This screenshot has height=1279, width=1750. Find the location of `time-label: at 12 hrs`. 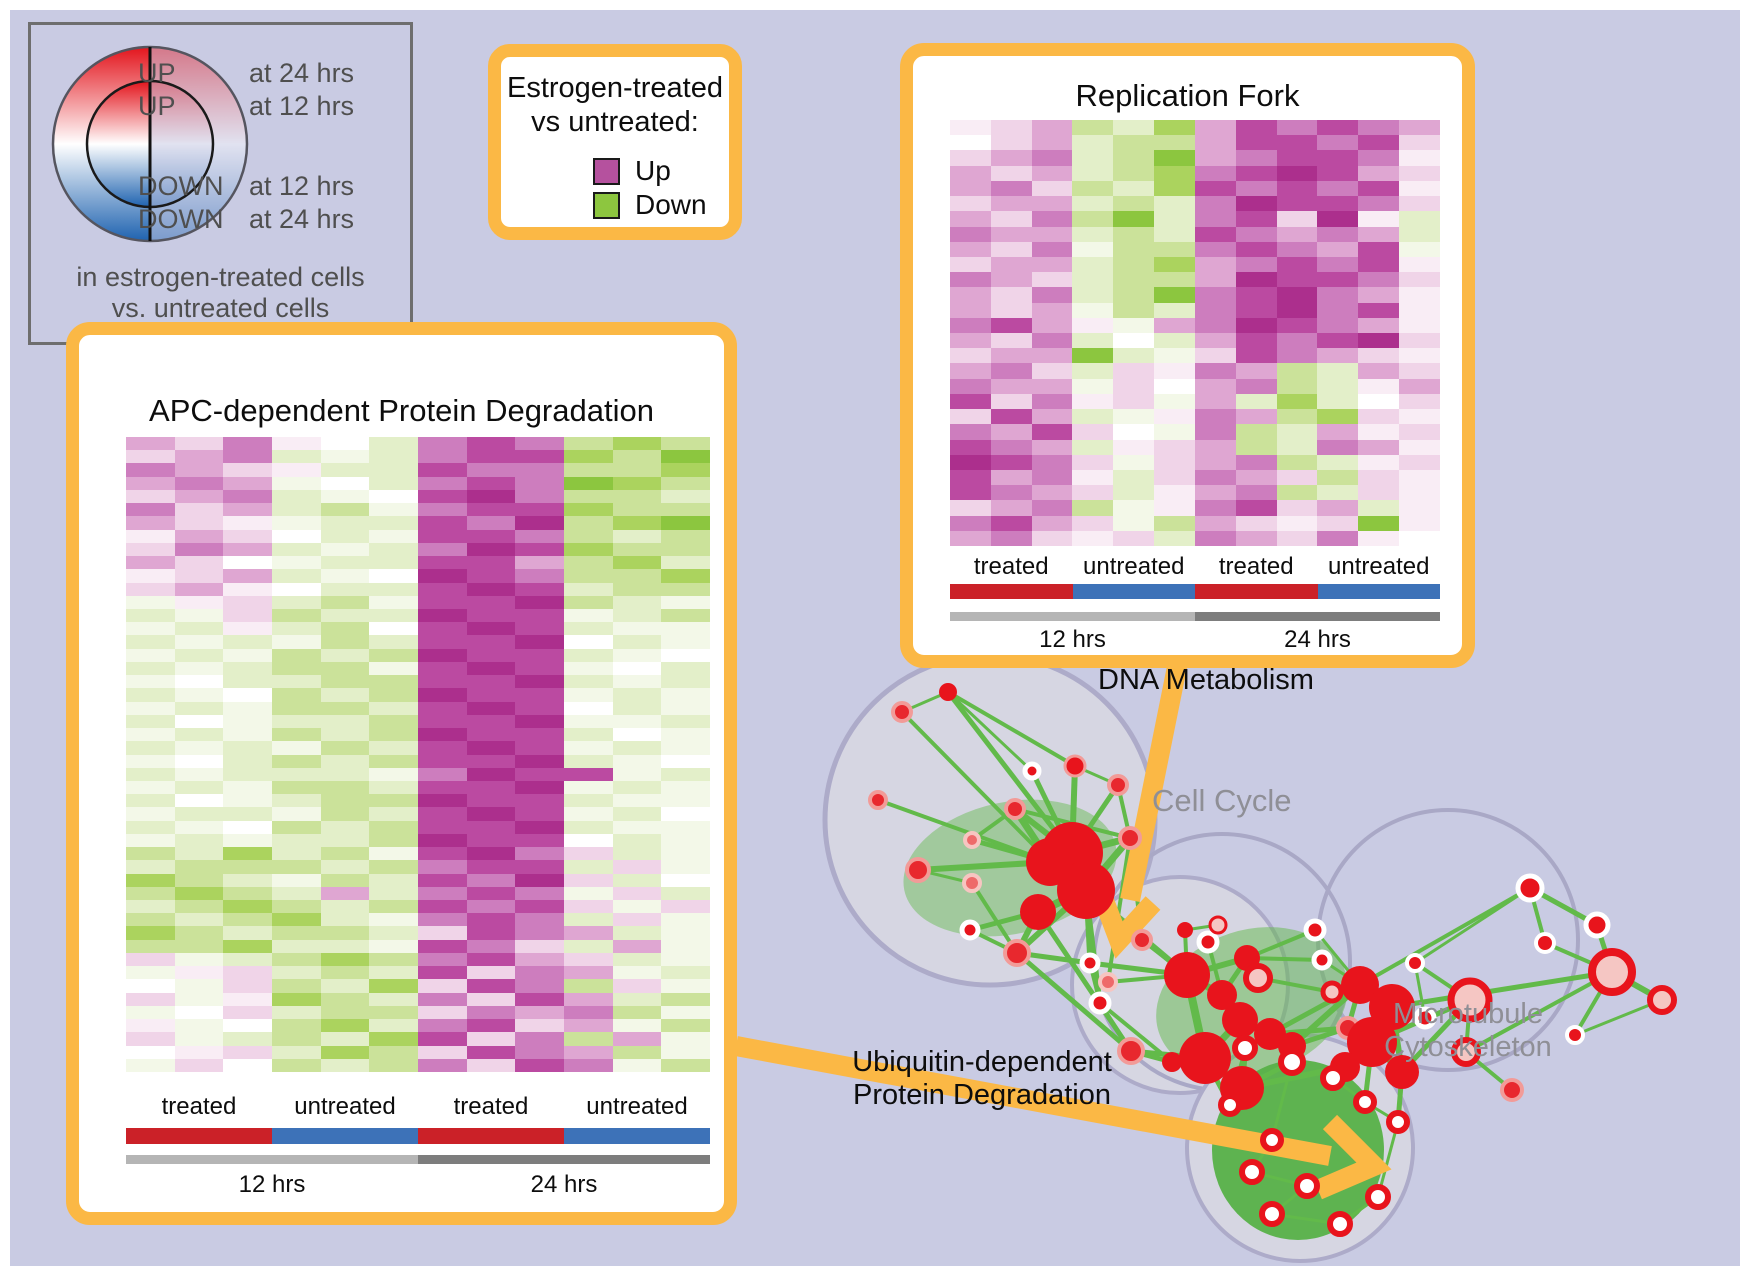

time-label: at 12 hrs is located at coordinates (302, 186).